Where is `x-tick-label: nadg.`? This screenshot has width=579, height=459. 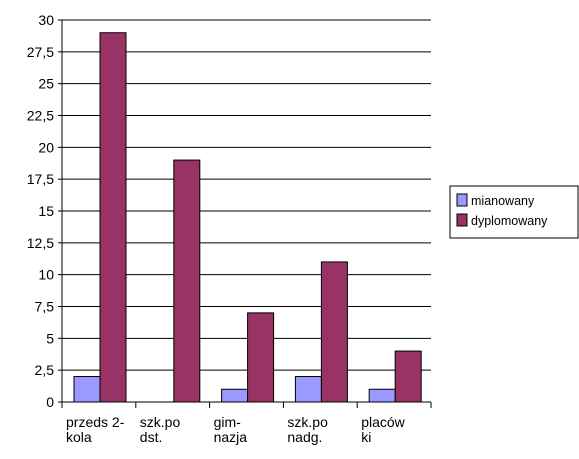
x-tick-label: nadg. is located at coordinates (304, 437).